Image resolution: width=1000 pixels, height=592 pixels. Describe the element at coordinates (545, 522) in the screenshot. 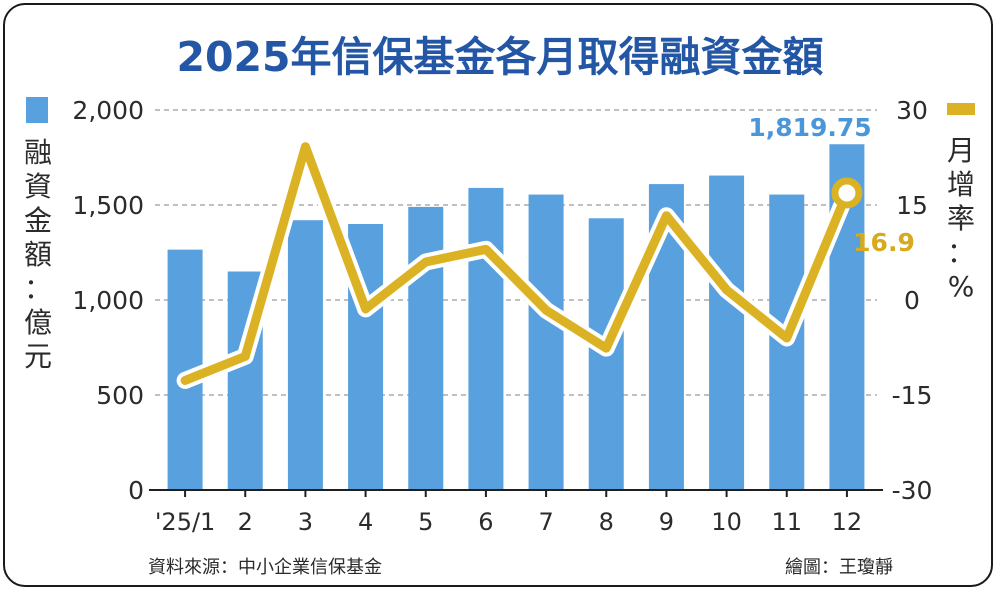

I see `x-tick-label-7: 7` at that location.